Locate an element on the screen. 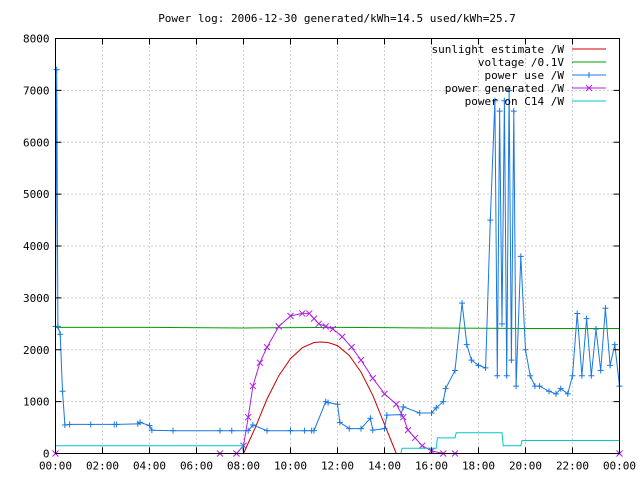  x-tick-label: 06:00 is located at coordinates (196, 466).